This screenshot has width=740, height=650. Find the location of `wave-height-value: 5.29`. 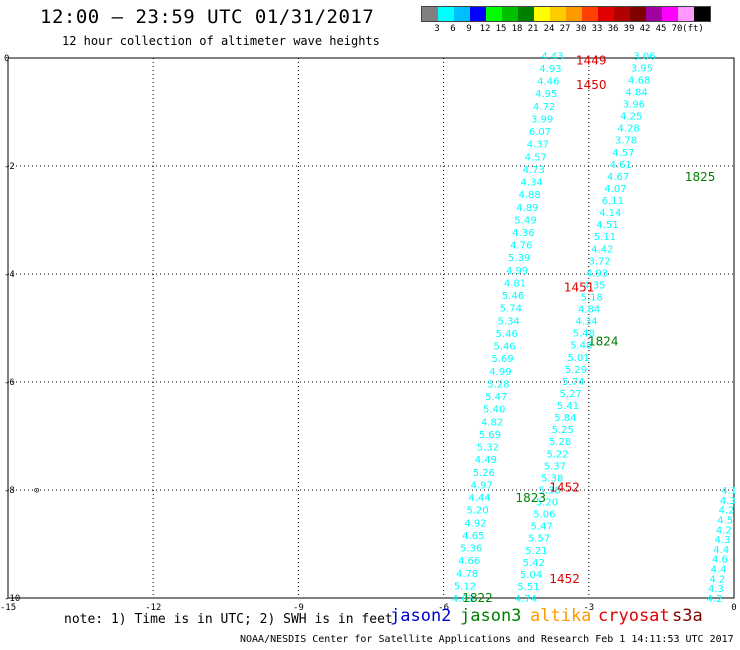

wave-height-value: 5.29 is located at coordinates (576, 370).